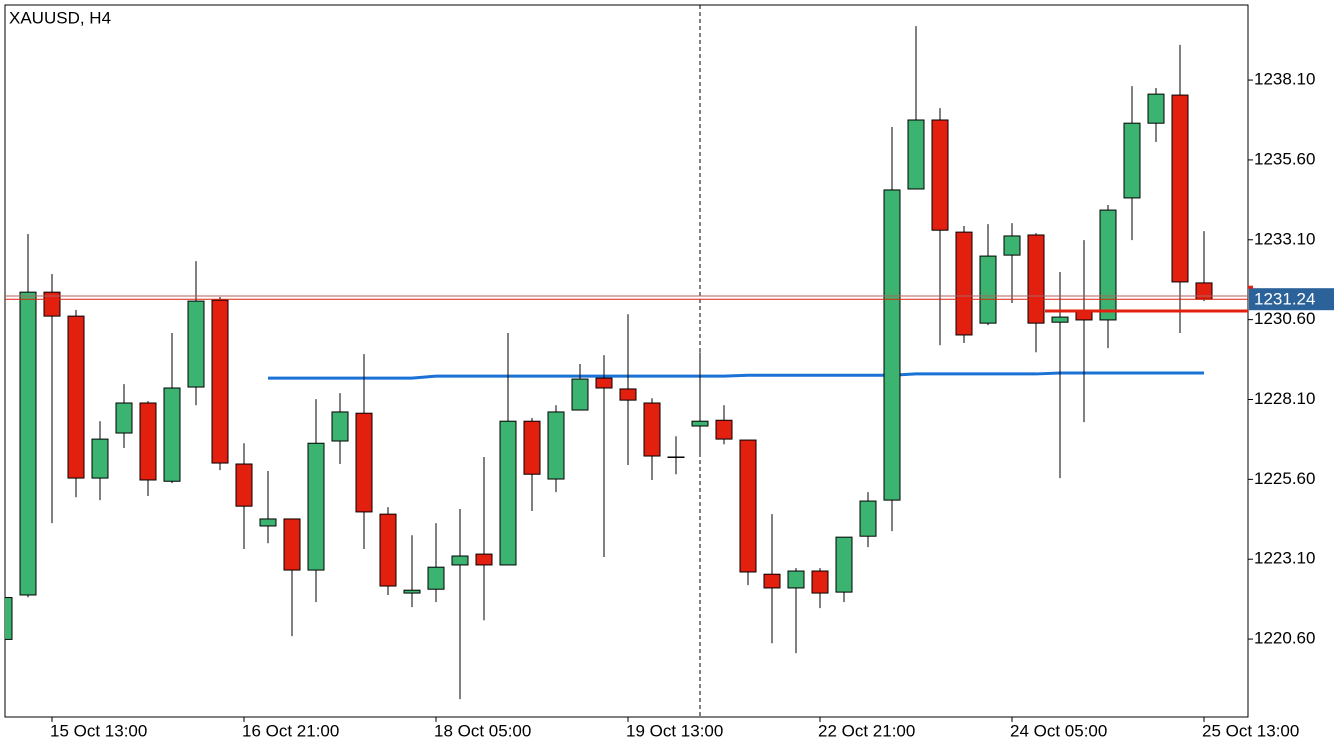  Describe the element at coordinates (60, 17) in the screenshot. I see `chart-title: XAUUSD, H4` at that location.